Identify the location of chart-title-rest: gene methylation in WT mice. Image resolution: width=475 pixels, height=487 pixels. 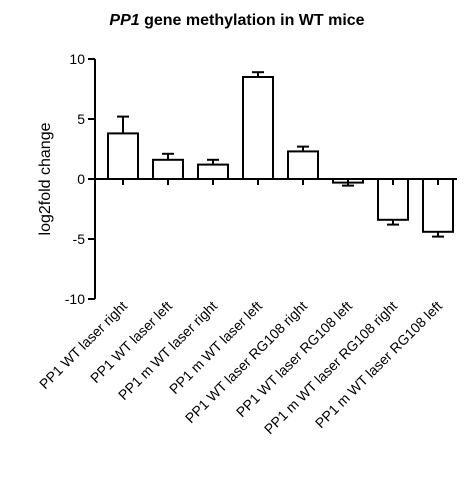
(252, 20).